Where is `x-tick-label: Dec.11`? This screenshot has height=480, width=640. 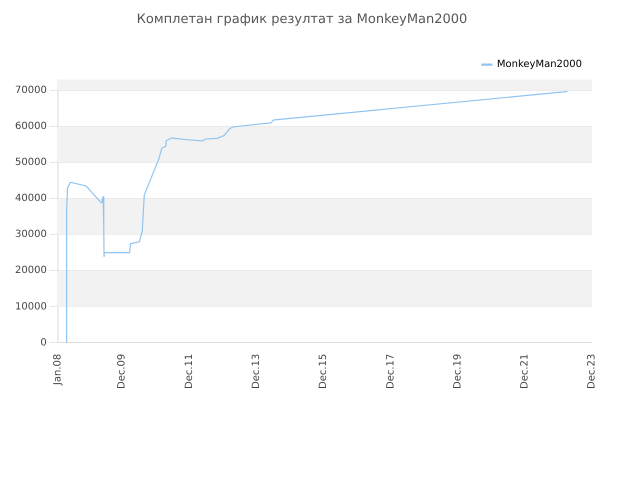
x-tick-label: Dec.11 is located at coordinates (189, 372).